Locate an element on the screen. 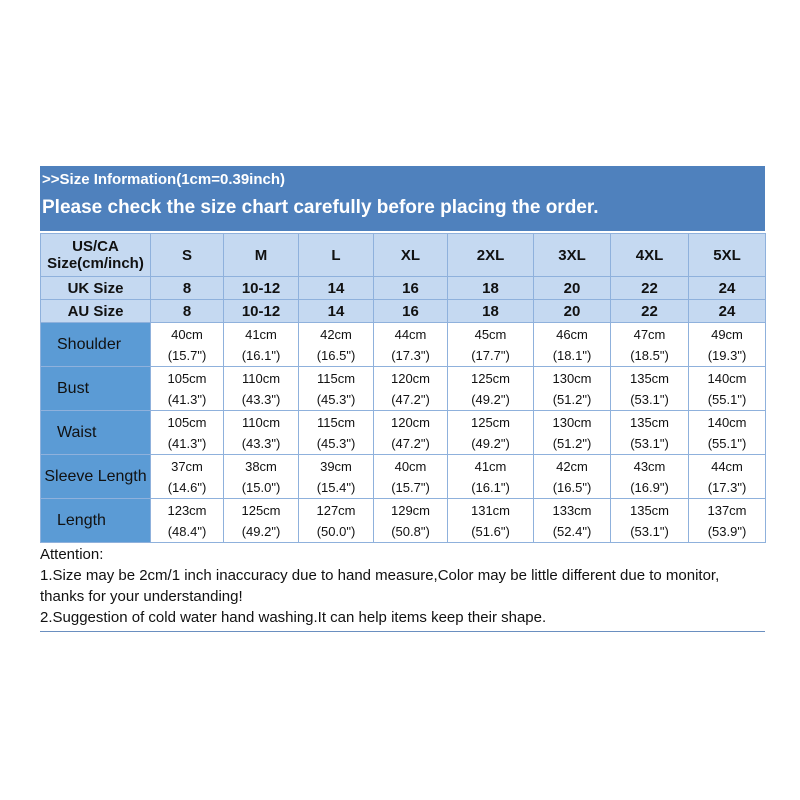 This screenshot has width=800, height=800. measurement-cell: 131cm (51.6") is located at coordinates (490, 520).